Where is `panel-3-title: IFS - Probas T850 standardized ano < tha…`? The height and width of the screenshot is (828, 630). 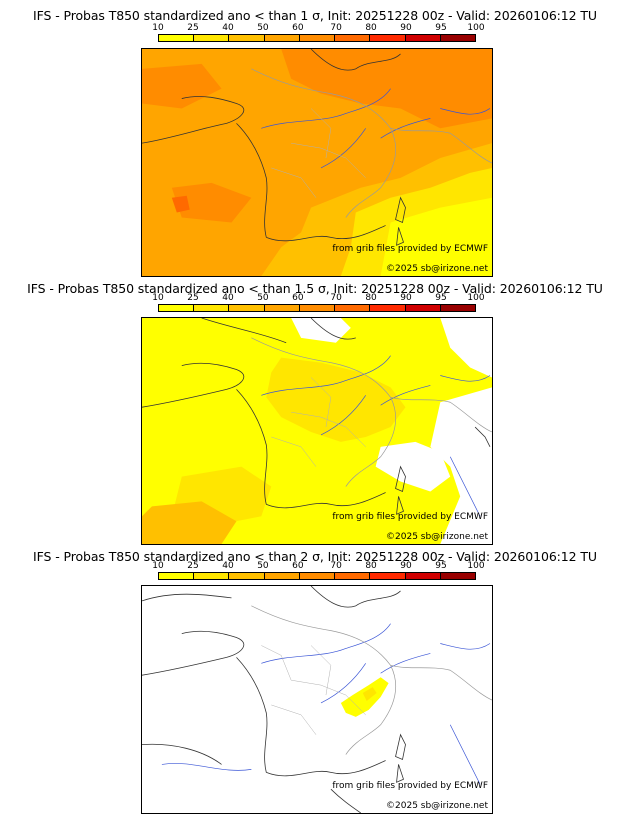 panel-3-title: IFS - Probas T850 standardized ano < tha… is located at coordinates (315, 556).